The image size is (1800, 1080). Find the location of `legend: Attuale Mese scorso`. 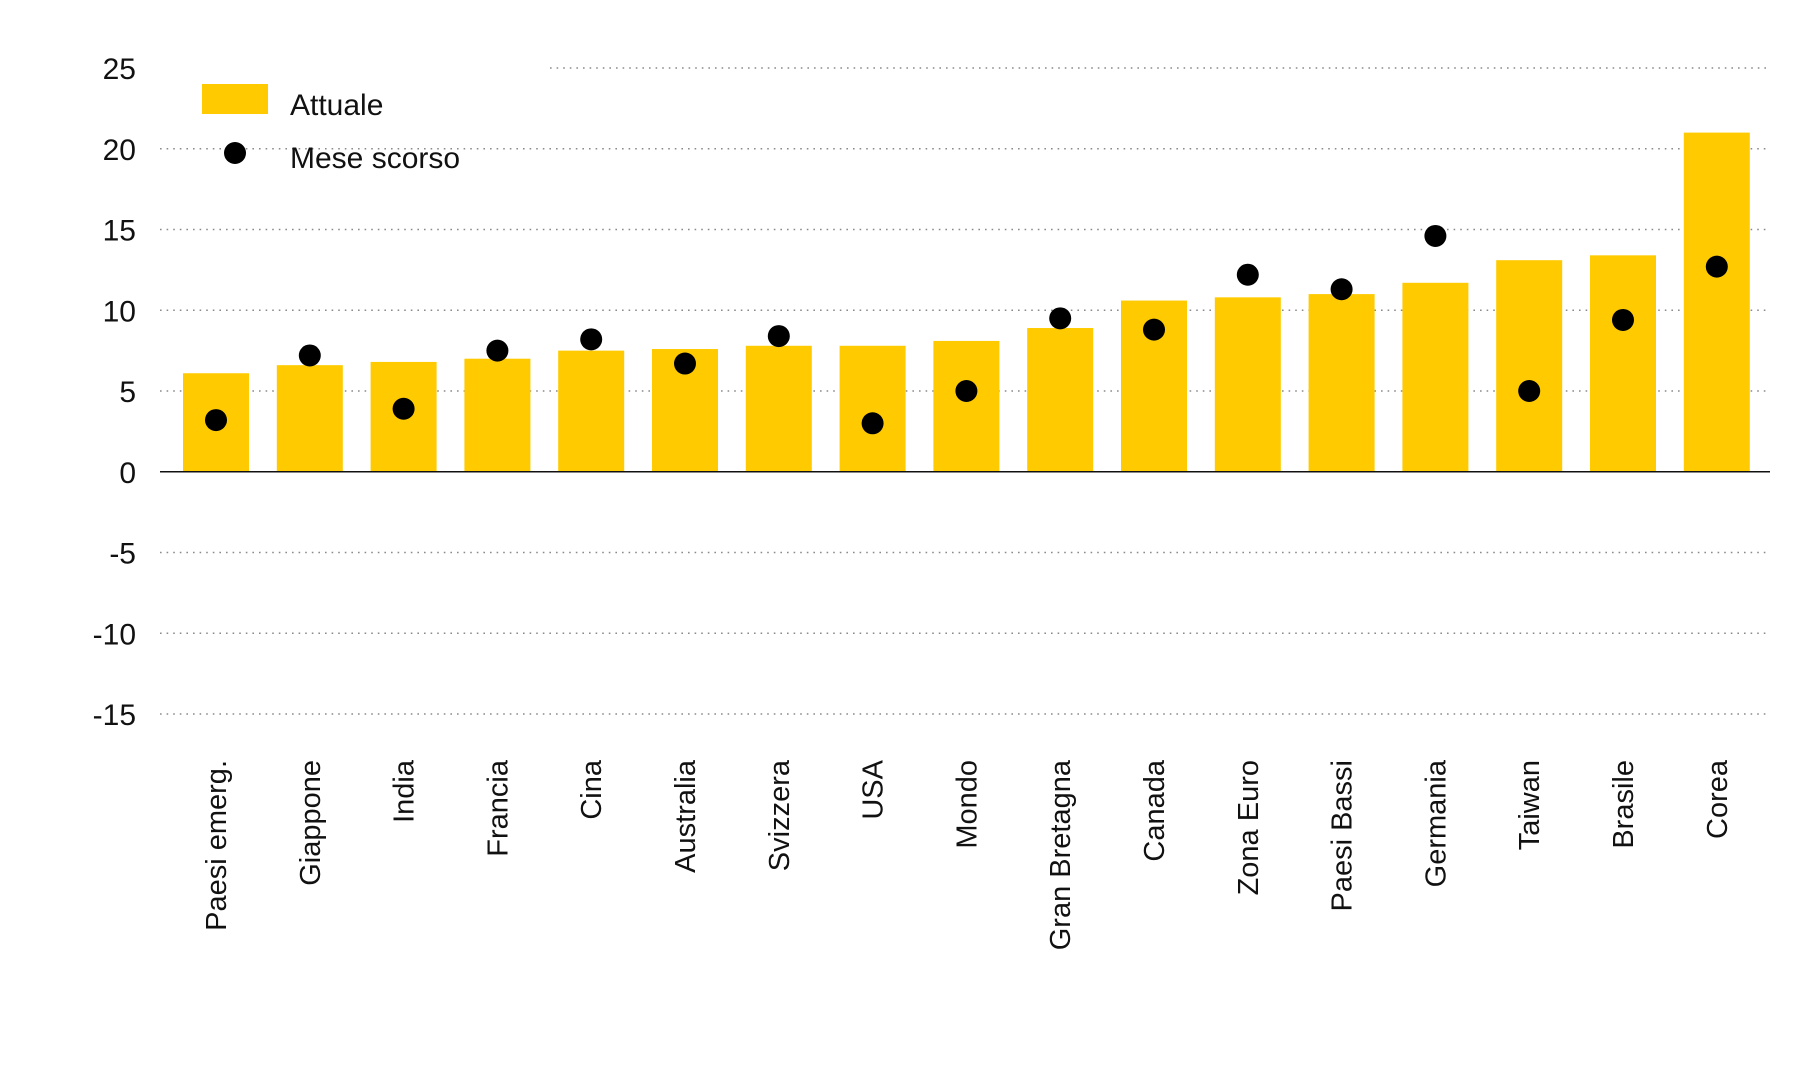

legend: Attuale Mese scorso is located at coordinates (331, 129).